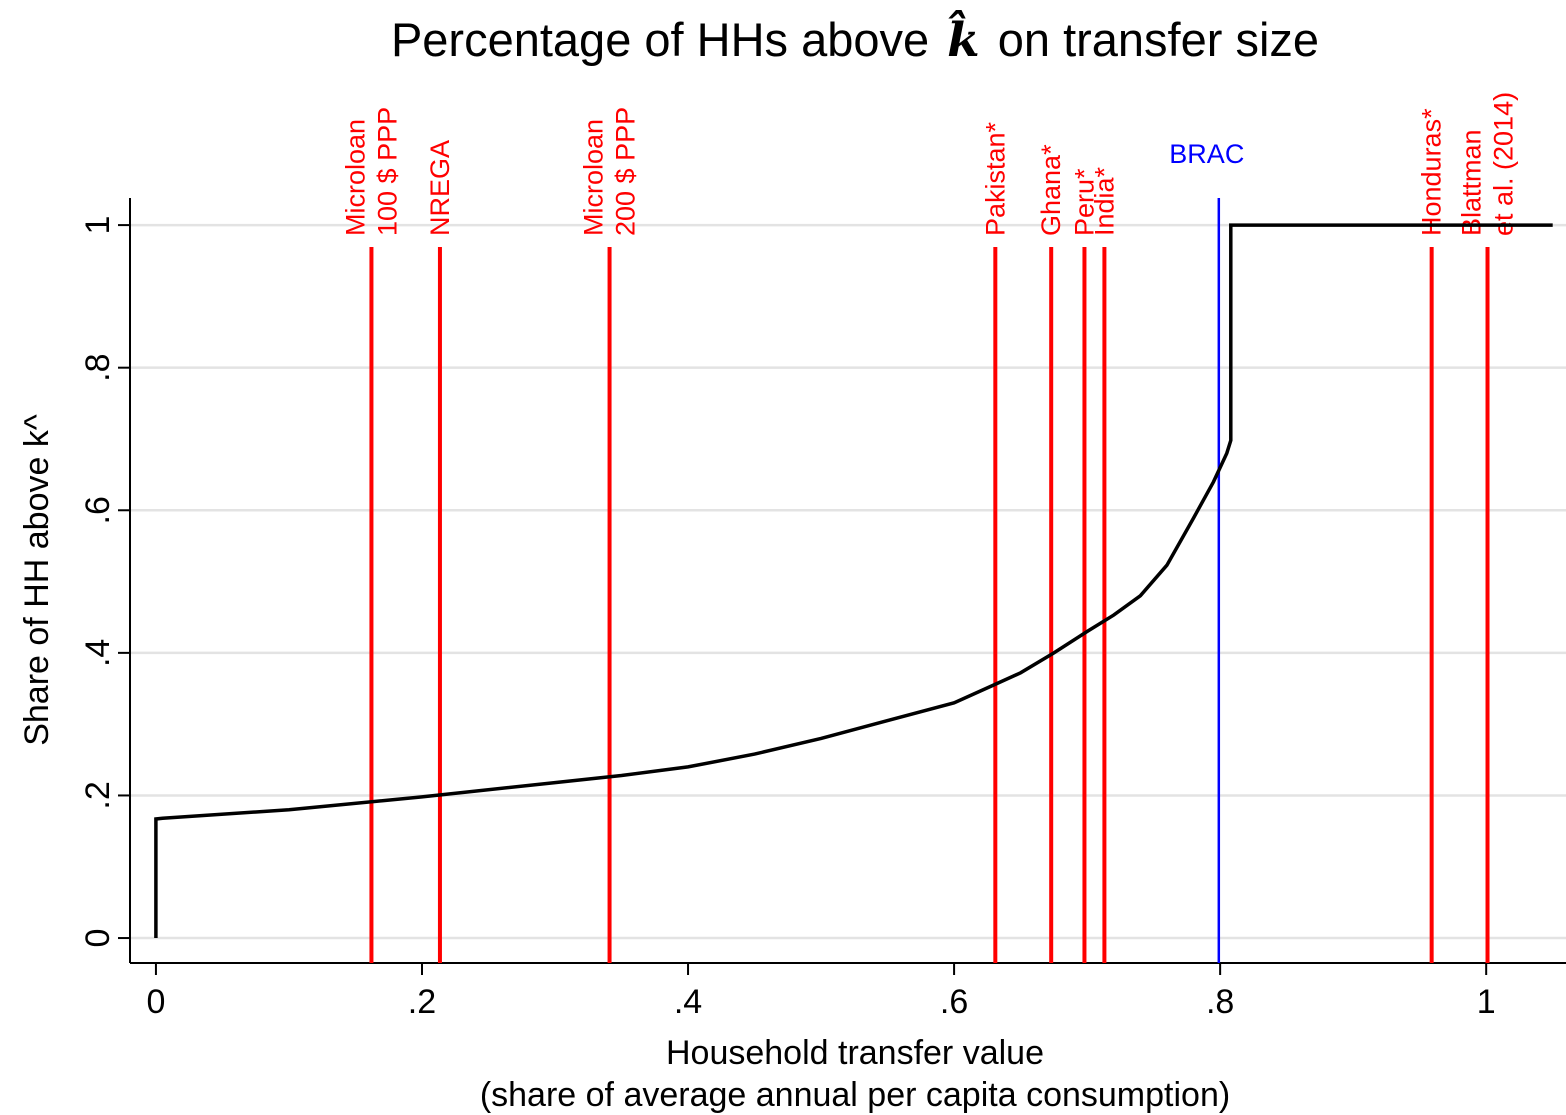 This screenshot has height=1115, width=1566. What do you see at coordinates (98, 938) in the screenshot?
I see `y-tick-label: 0` at bounding box center [98, 938].